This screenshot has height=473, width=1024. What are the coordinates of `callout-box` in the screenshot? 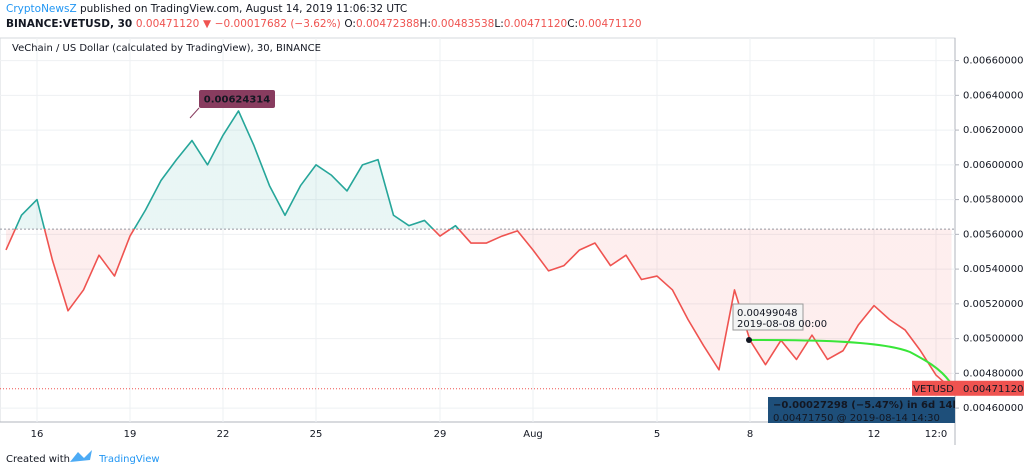 It's located at (237, 99).